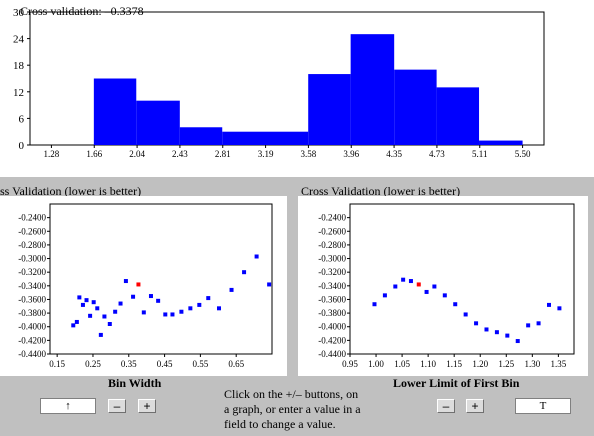 The height and width of the screenshot is (436, 594). I want to click on histogram-y-tick-label: 0, so click(22, 146).